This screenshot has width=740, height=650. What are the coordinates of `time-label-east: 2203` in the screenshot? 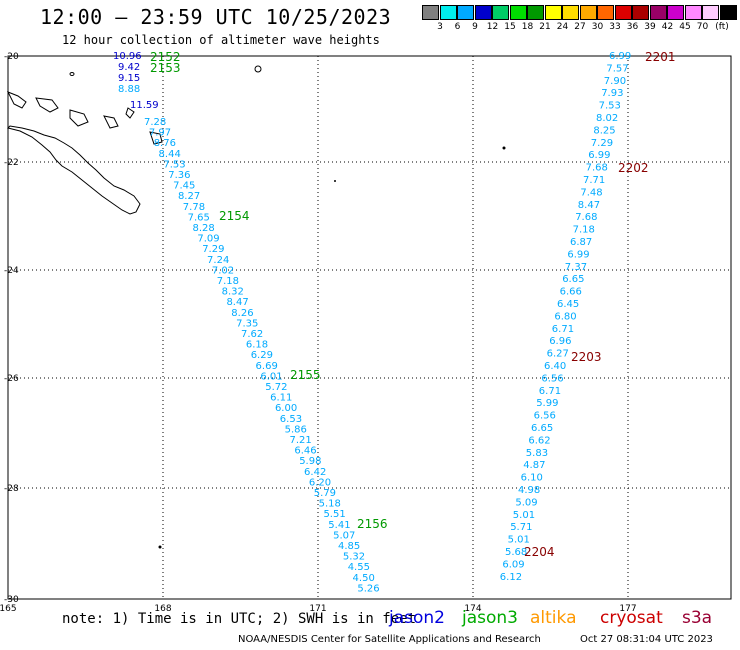 It's located at (586, 357).